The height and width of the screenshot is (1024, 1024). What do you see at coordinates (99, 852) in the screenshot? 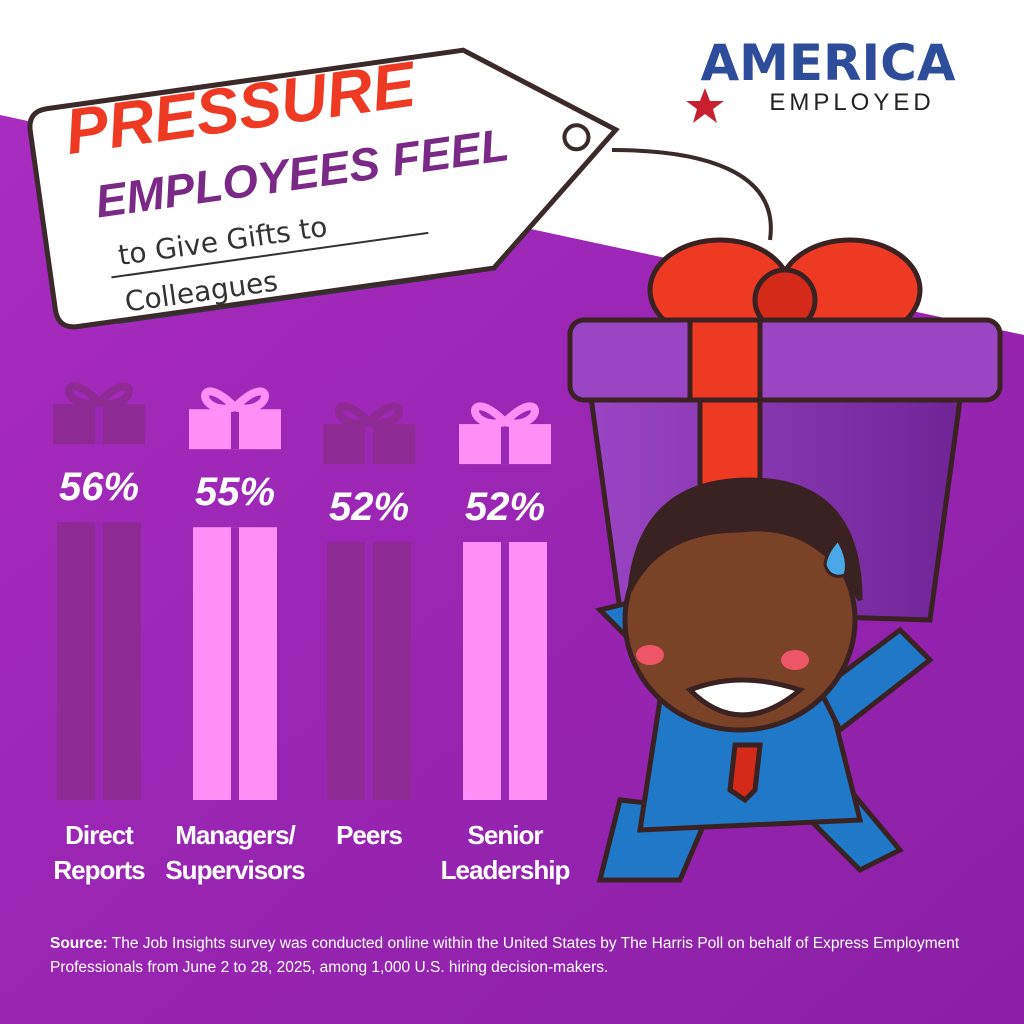
I see `category-label: Direct Reports` at bounding box center [99, 852].